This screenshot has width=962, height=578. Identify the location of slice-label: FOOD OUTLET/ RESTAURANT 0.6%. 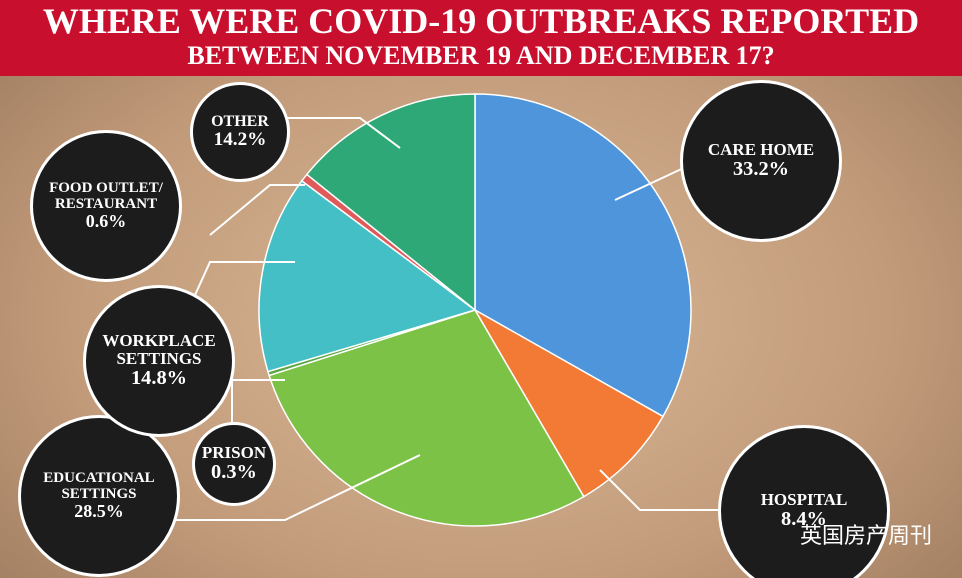
(106, 206).